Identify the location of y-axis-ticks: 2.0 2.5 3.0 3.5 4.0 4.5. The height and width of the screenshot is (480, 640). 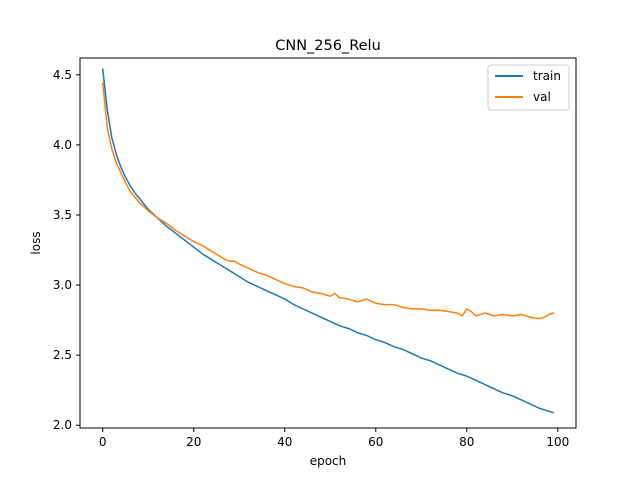
(66, 250).